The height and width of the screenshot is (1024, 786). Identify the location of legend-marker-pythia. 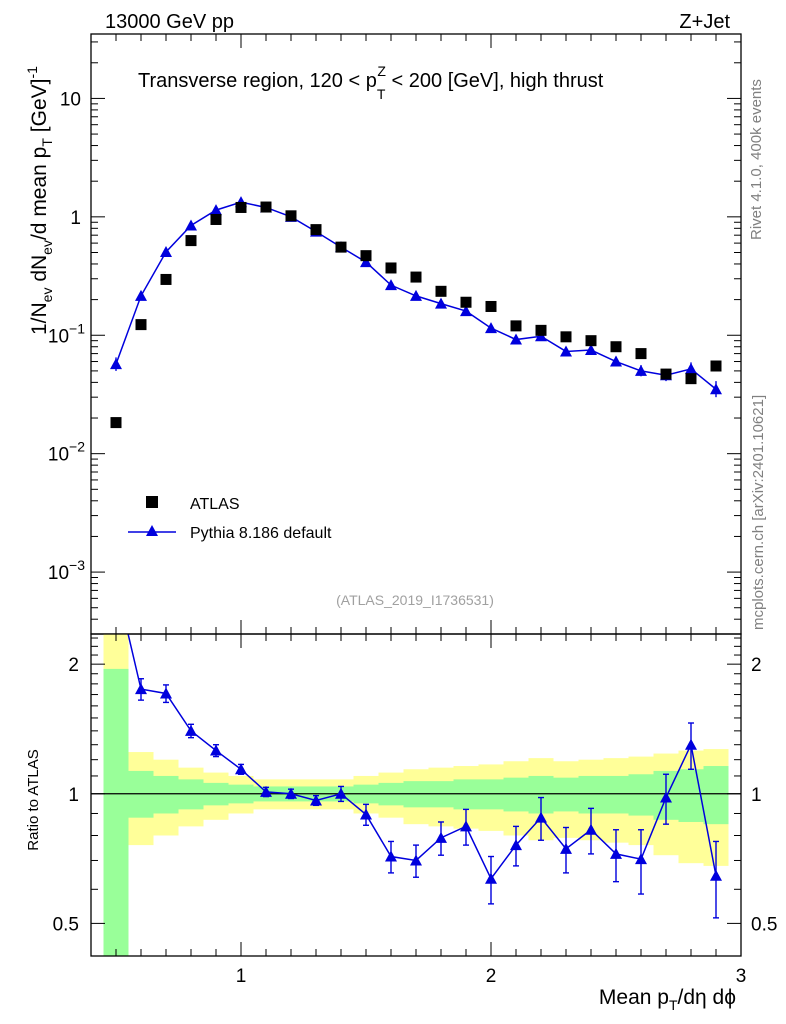
(152, 530).